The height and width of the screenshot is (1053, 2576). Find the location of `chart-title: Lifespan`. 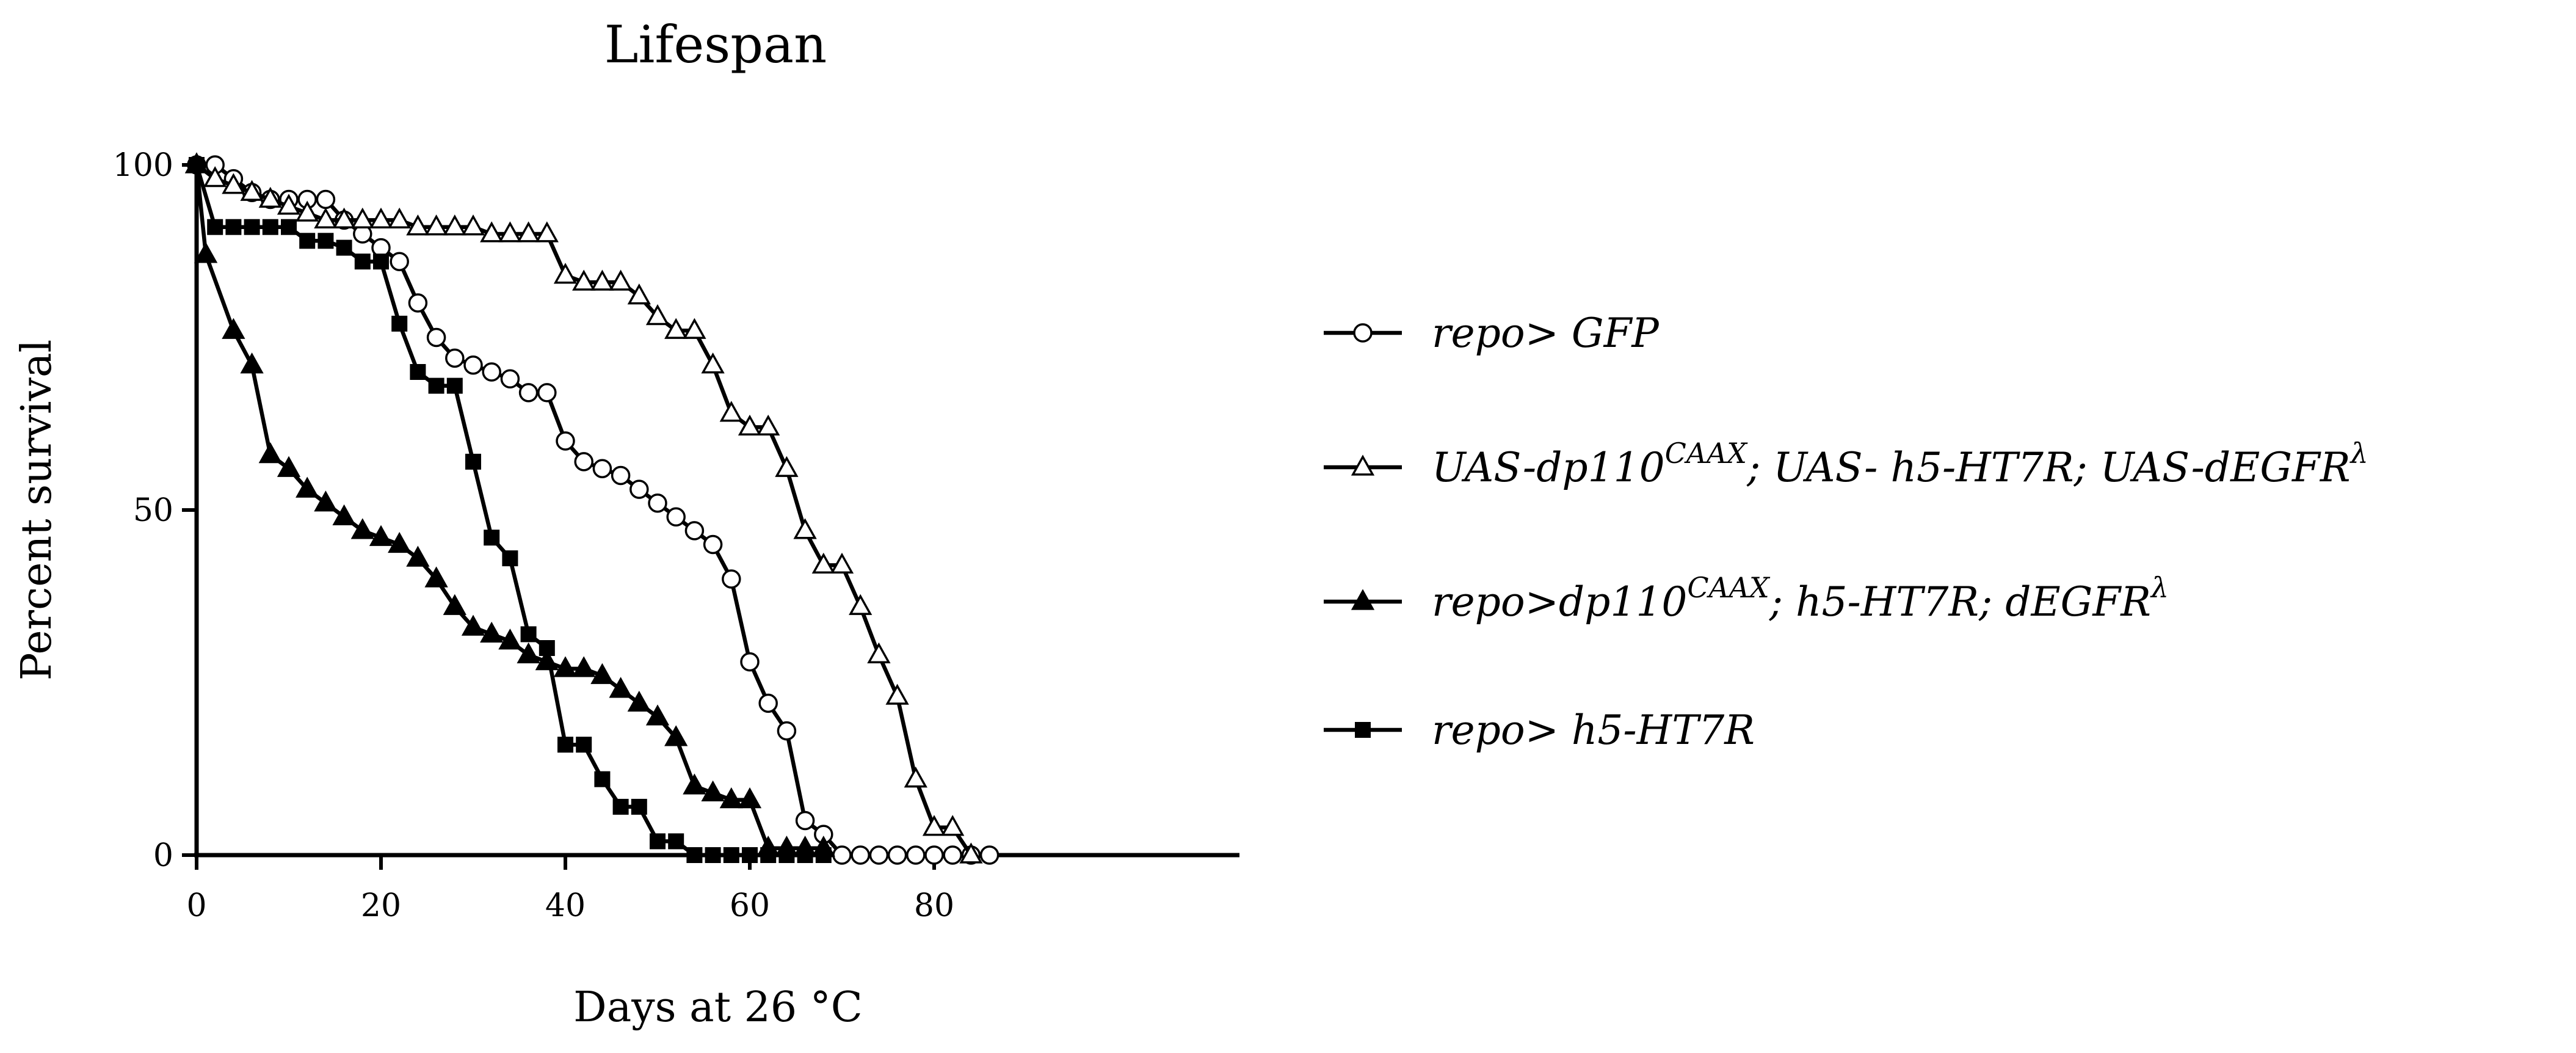

chart-title: Lifespan is located at coordinates (715, 45).